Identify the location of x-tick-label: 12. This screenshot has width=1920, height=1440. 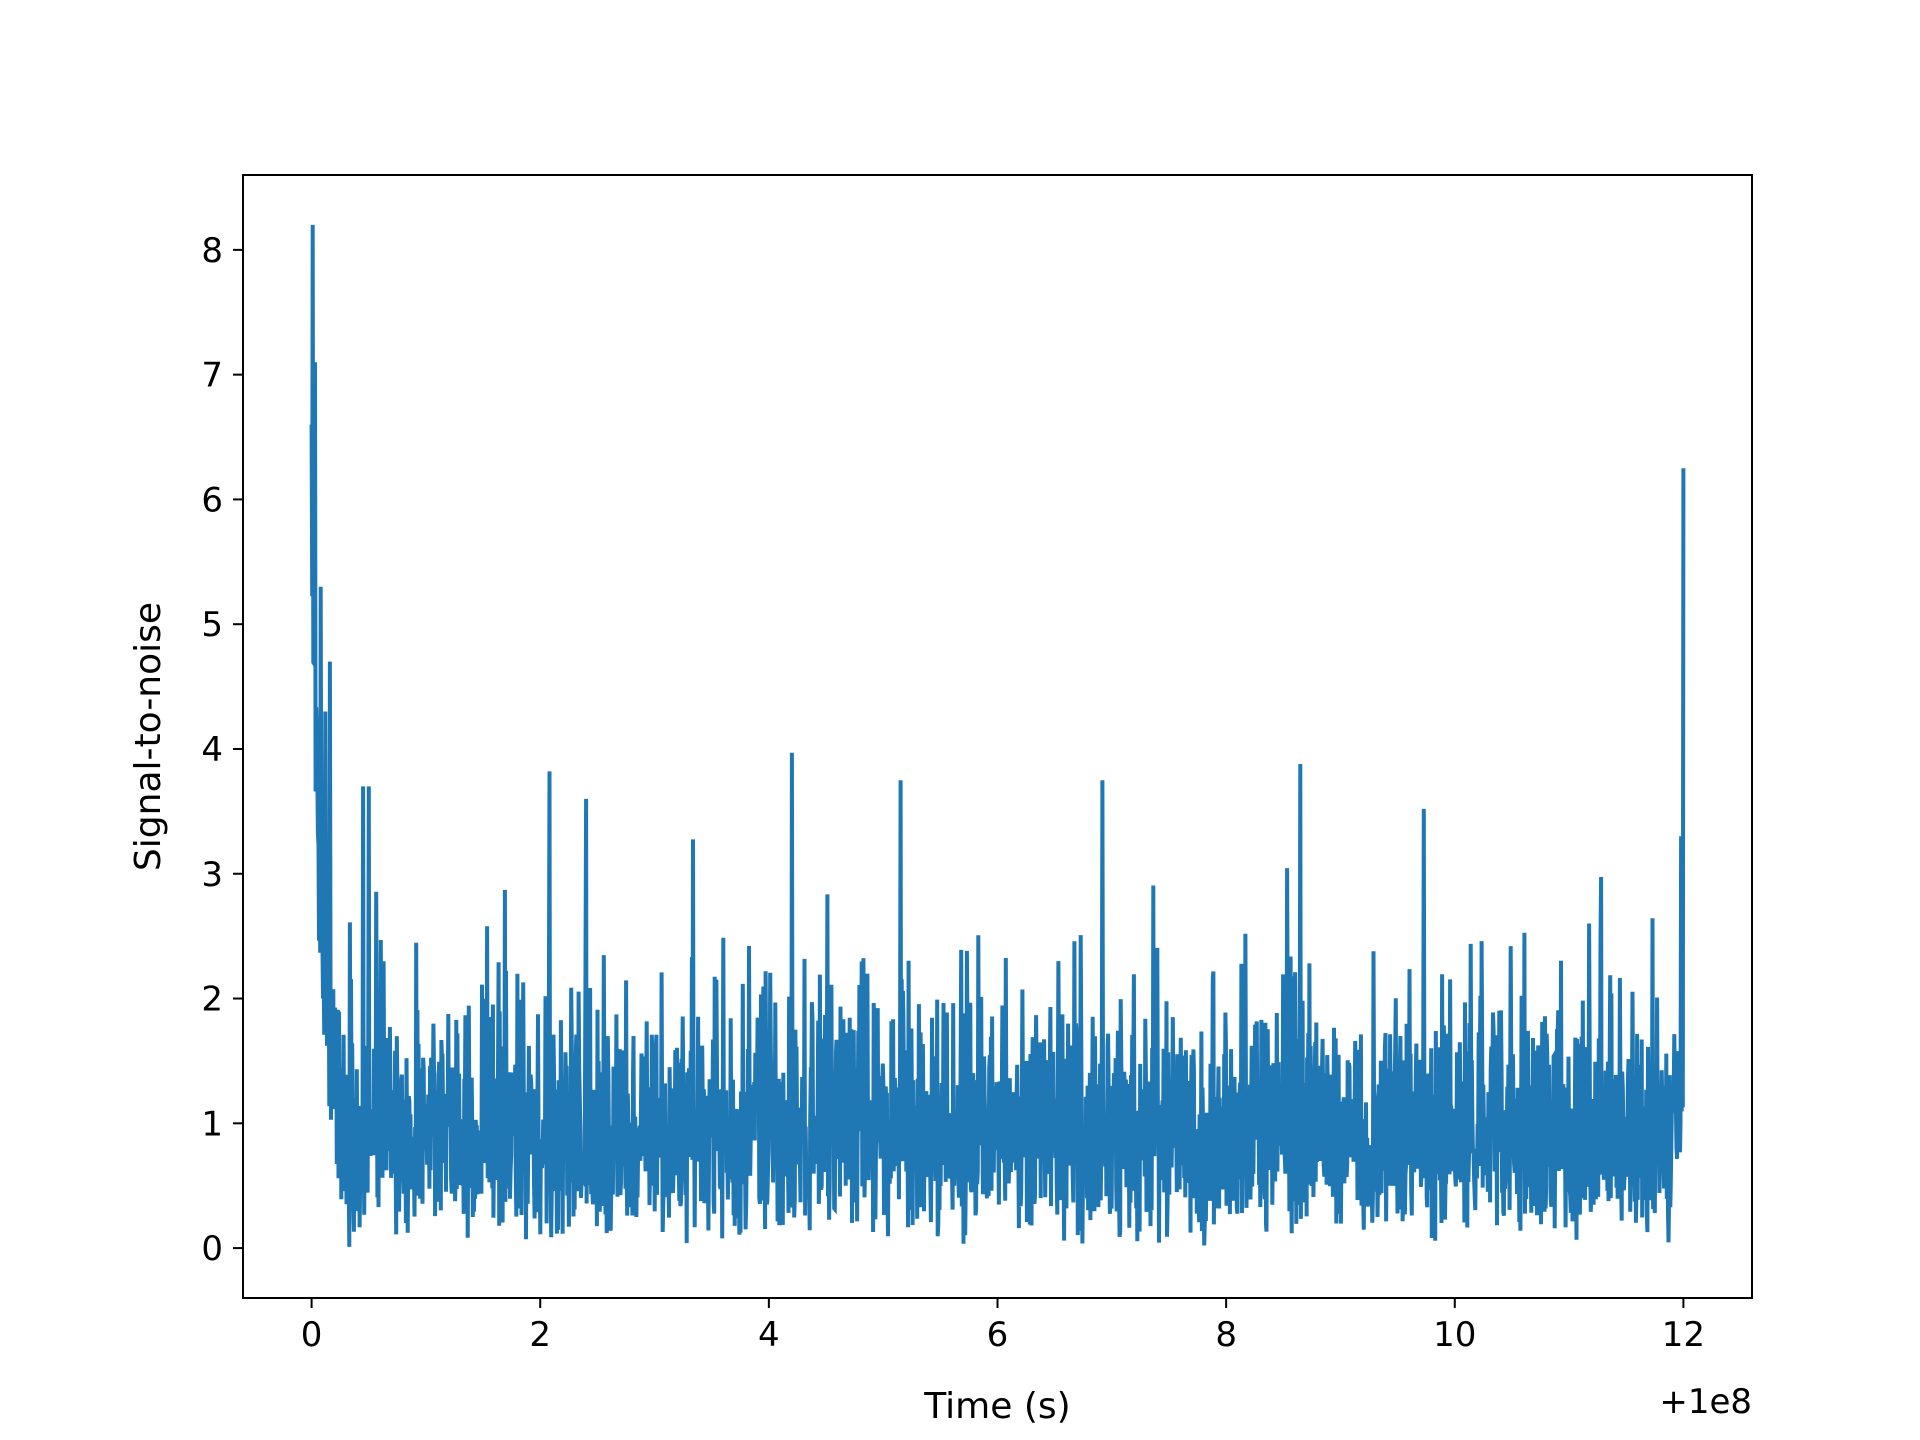
(1683, 1335).